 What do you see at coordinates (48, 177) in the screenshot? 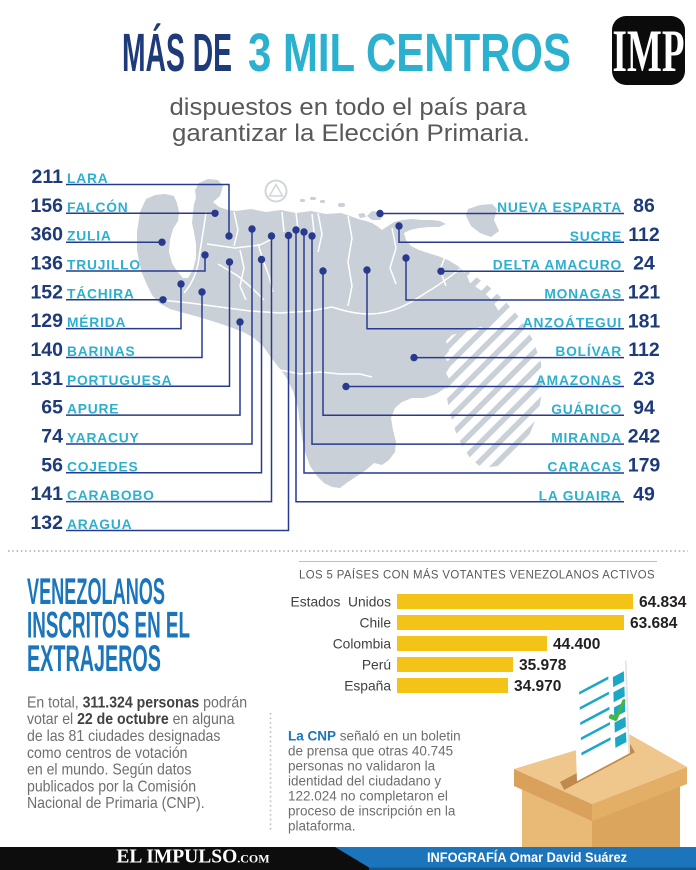
I see `svg-text: 211` at bounding box center [48, 177].